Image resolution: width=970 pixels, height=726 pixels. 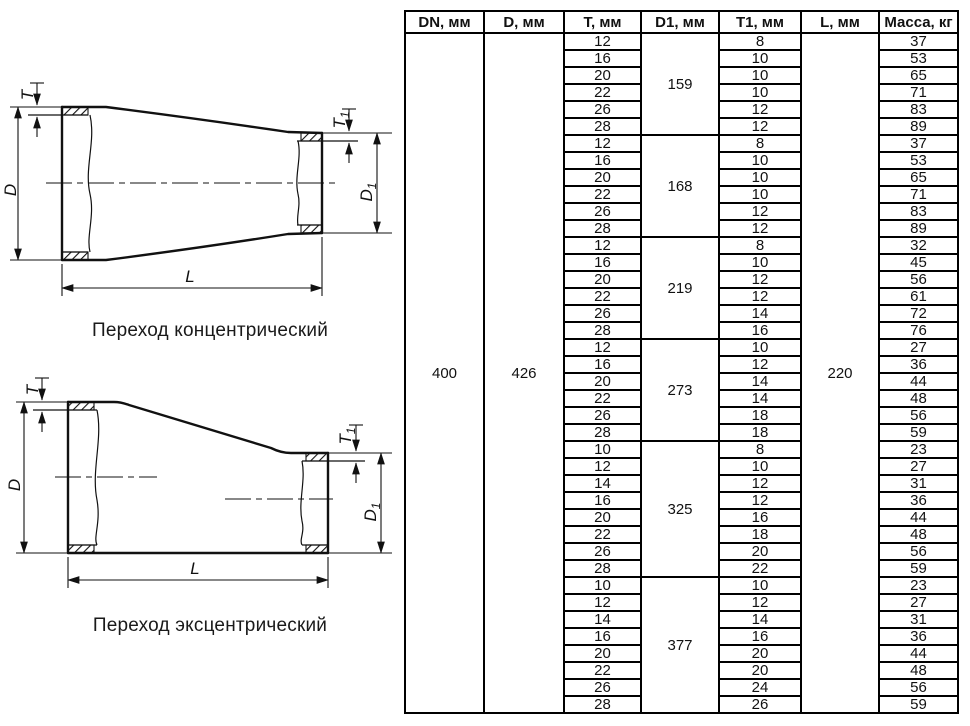 I want to click on table-row: 26 20 56, so click(x=682, y=551).